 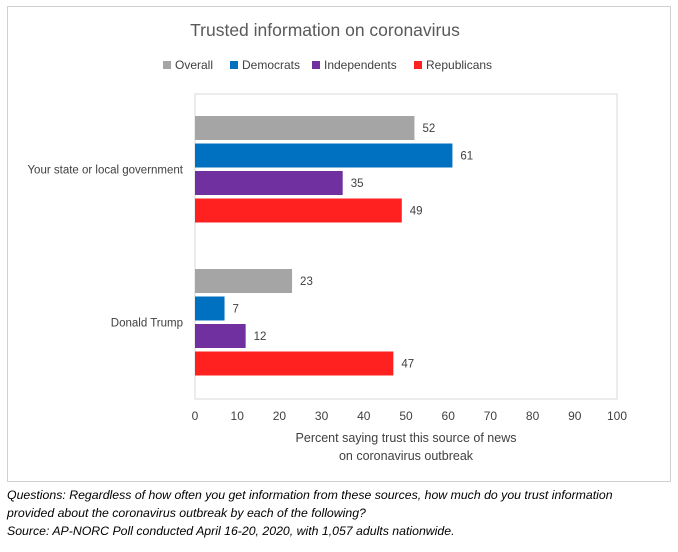 I want to click on legend-label-democrats: Democrats, so click(x=271, y=65).